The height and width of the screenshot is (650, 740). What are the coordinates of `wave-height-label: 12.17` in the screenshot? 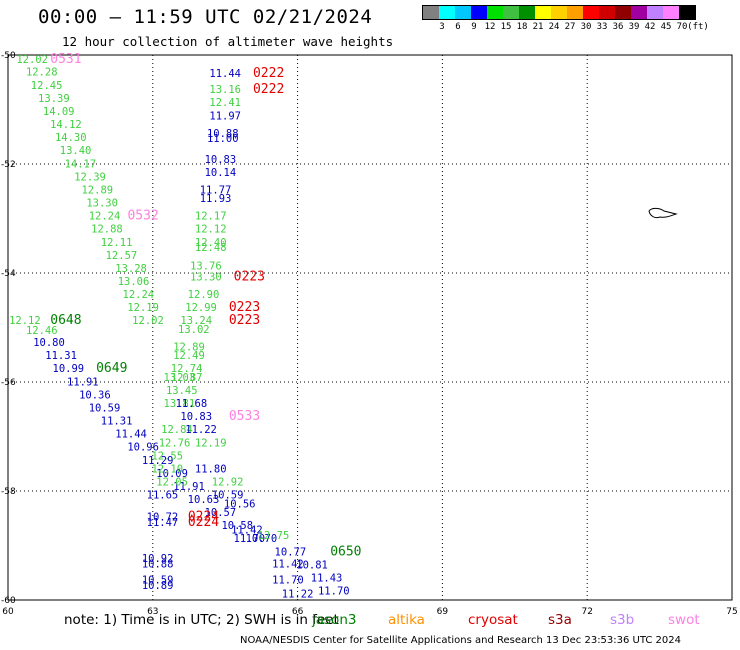 It's located at (211, 217).